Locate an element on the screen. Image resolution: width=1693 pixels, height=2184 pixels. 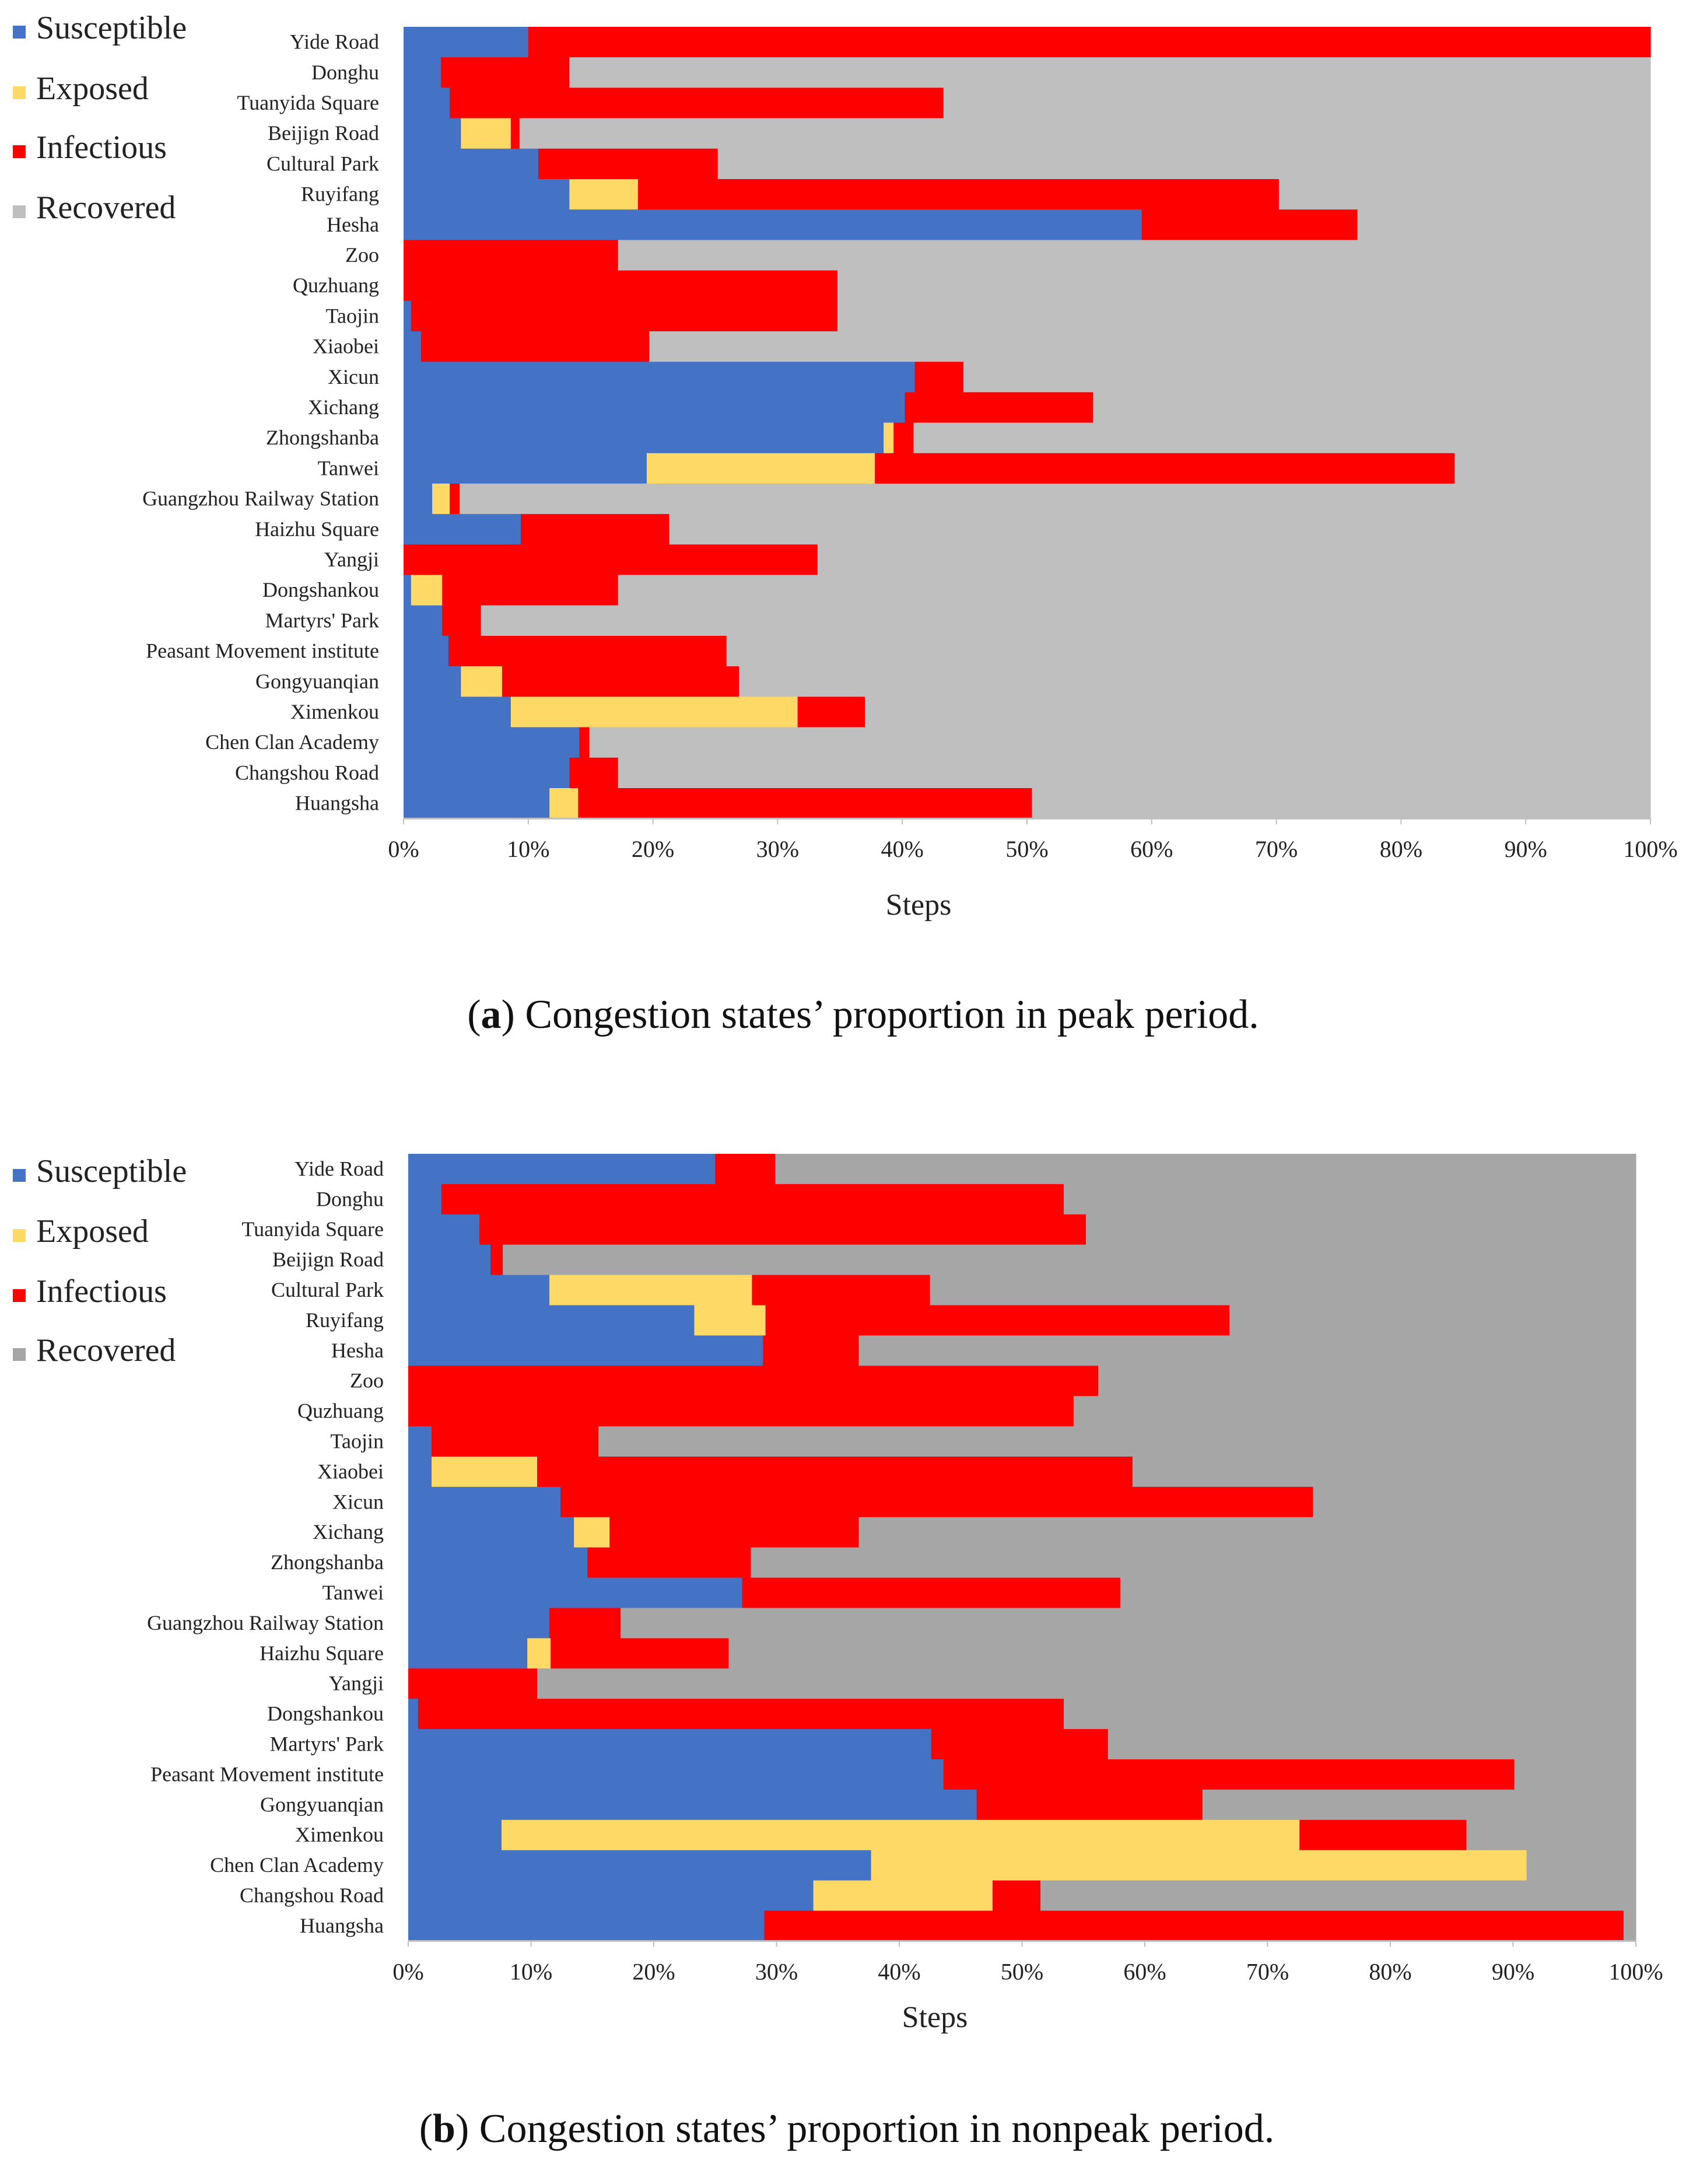
nonpeak-bar-donghu-susceptible is located at coordinates (425, 1199).